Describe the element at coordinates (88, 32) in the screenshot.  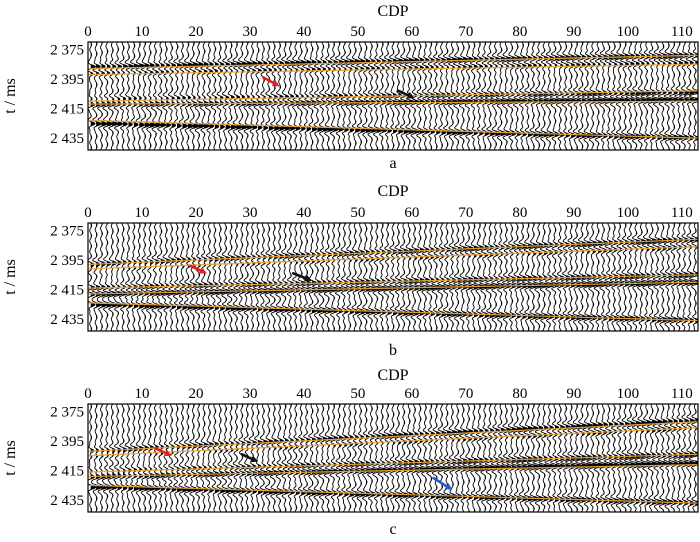
I see `x-tick-label: 0` at that location.